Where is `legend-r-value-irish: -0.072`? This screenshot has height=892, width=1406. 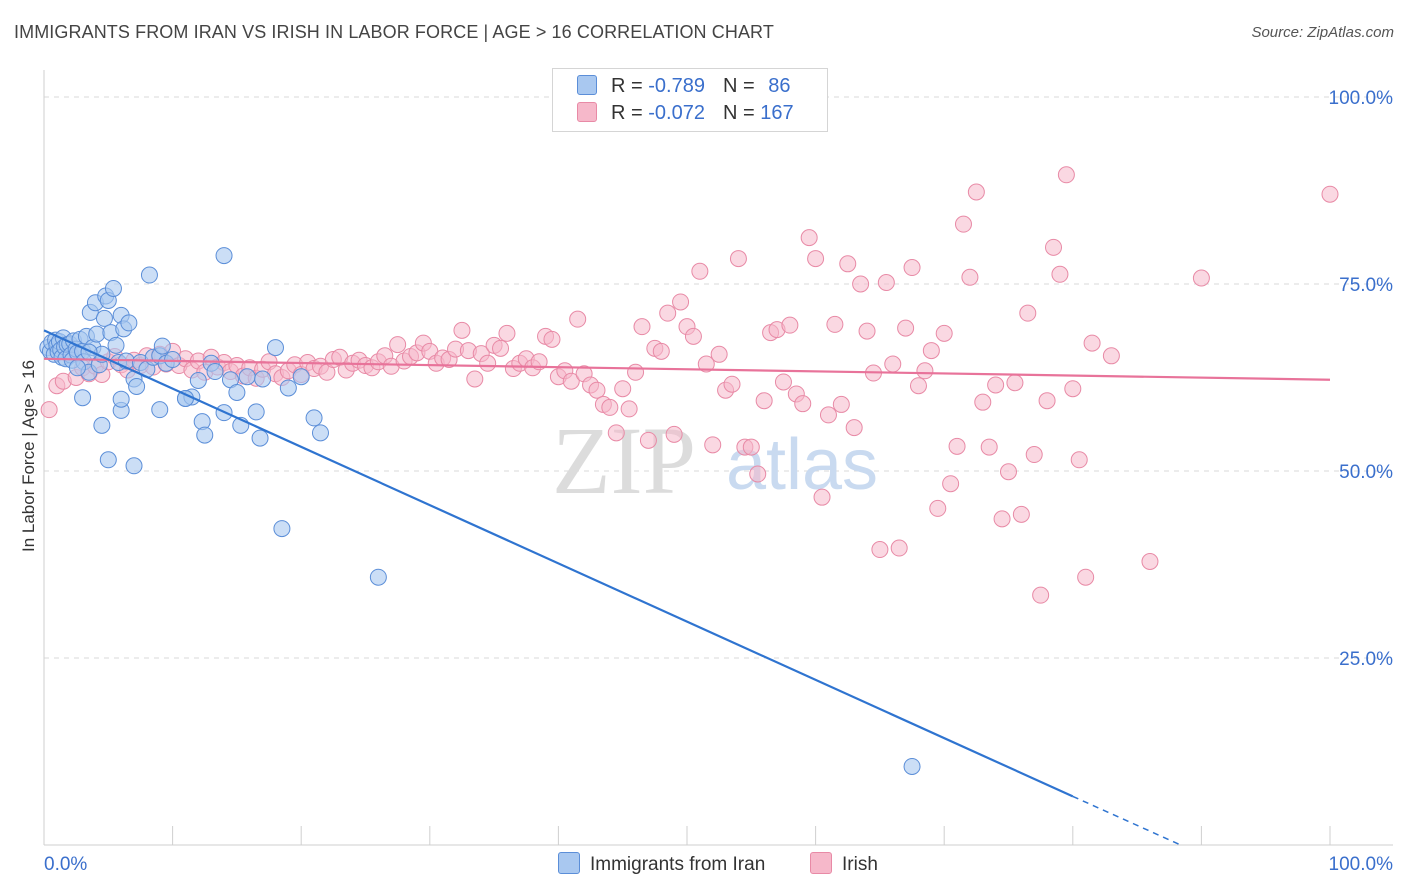 legend-r-value-irish: -0.072 is located at coordinates (676, 113).